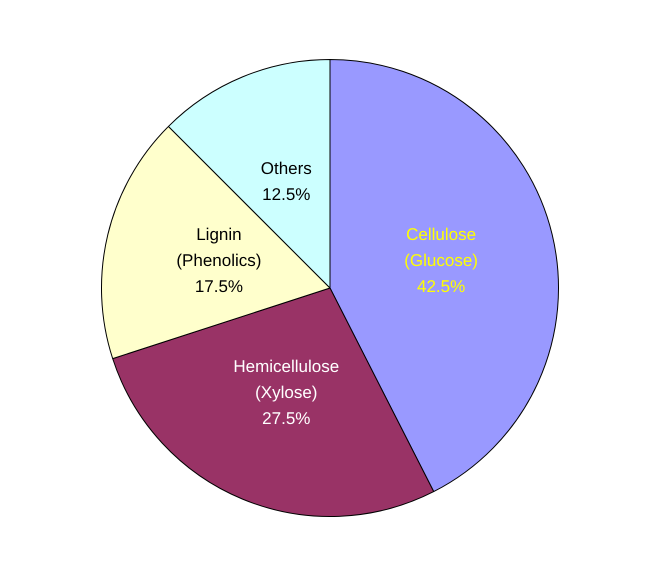 The width and height of the screenshot is (646, 578). Describe the element at coordinates (286, 194) in the screenshot. I see `data-label: 12.5%` at that location.